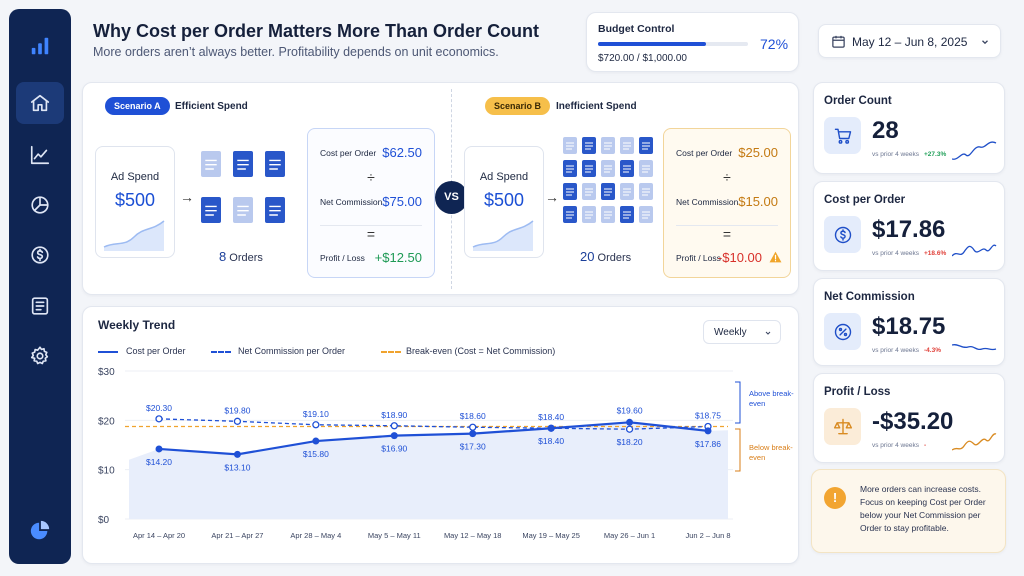 The image size is (1024, 576). Describe the element at coordinates (708, 416) in the screenshot. I see `commission-data-label: $18.75` at that location.